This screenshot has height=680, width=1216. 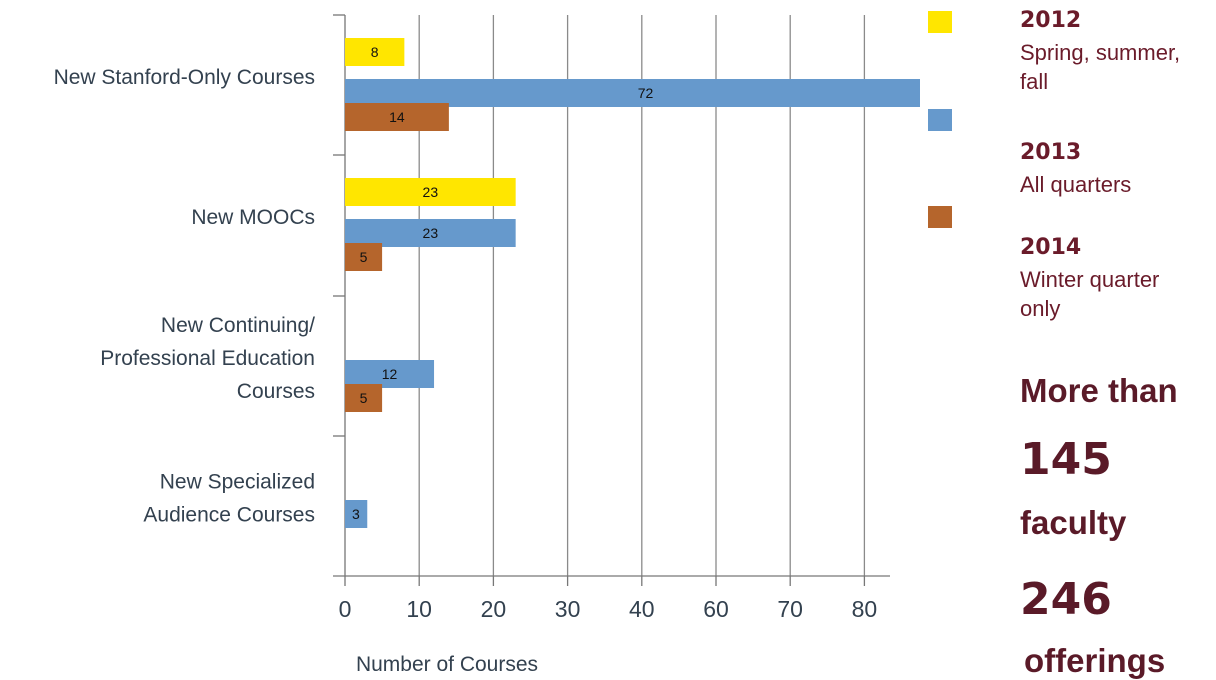 I want to click on category-label-0: New Stanford-Only Courses, so click(x=184, y=77).